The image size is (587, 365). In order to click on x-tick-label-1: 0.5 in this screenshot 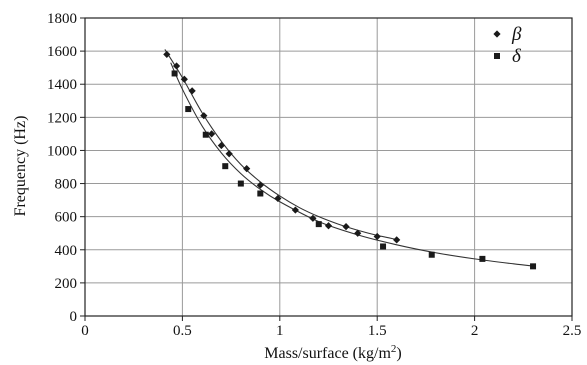, I will do `click(182, 331)`.